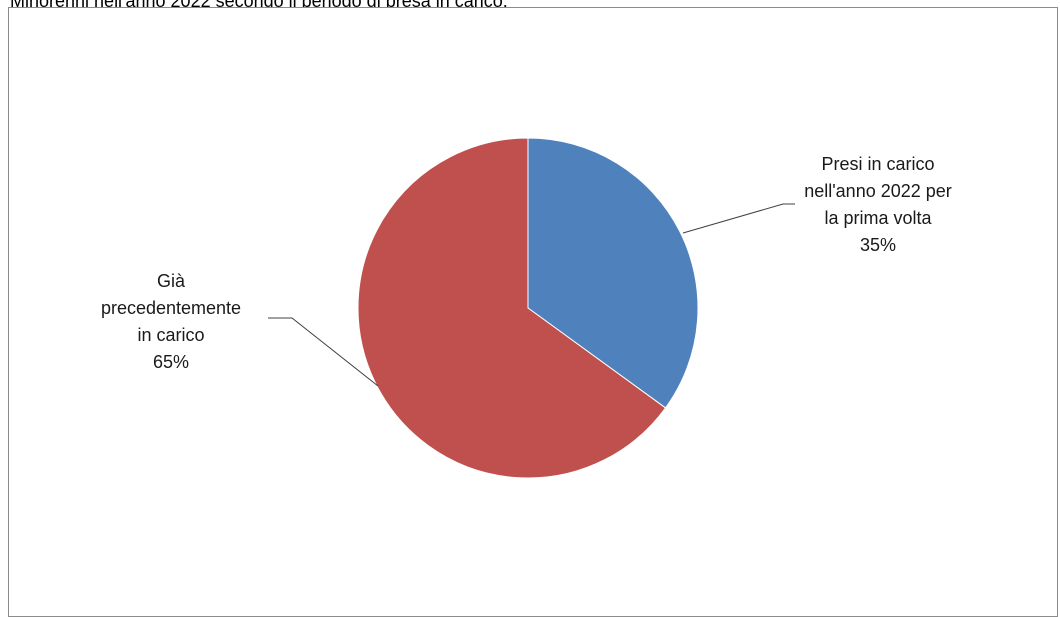  Describe the element at coordinates (878, 245) in the screenshot. I see `slice-value-label: 35%` at that location.